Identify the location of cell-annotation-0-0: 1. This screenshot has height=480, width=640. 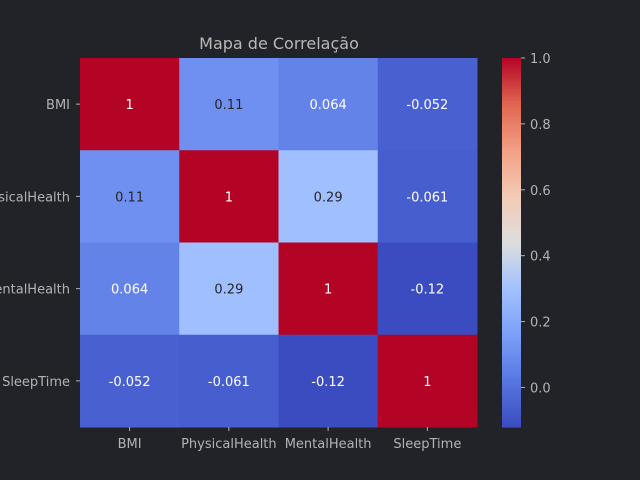
(129, 105).